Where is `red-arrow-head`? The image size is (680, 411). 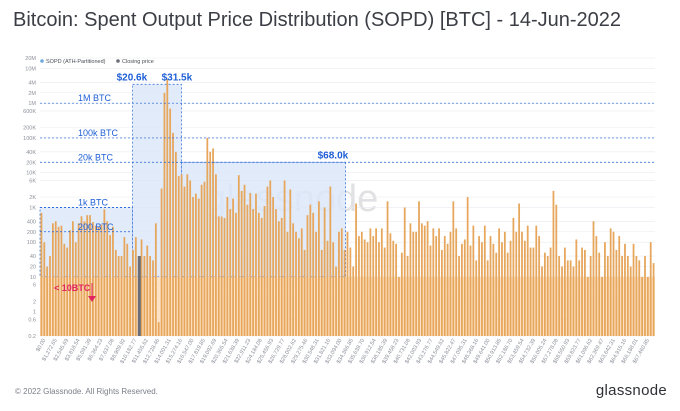
red-arrow-head is located at coordinates (92, 298).